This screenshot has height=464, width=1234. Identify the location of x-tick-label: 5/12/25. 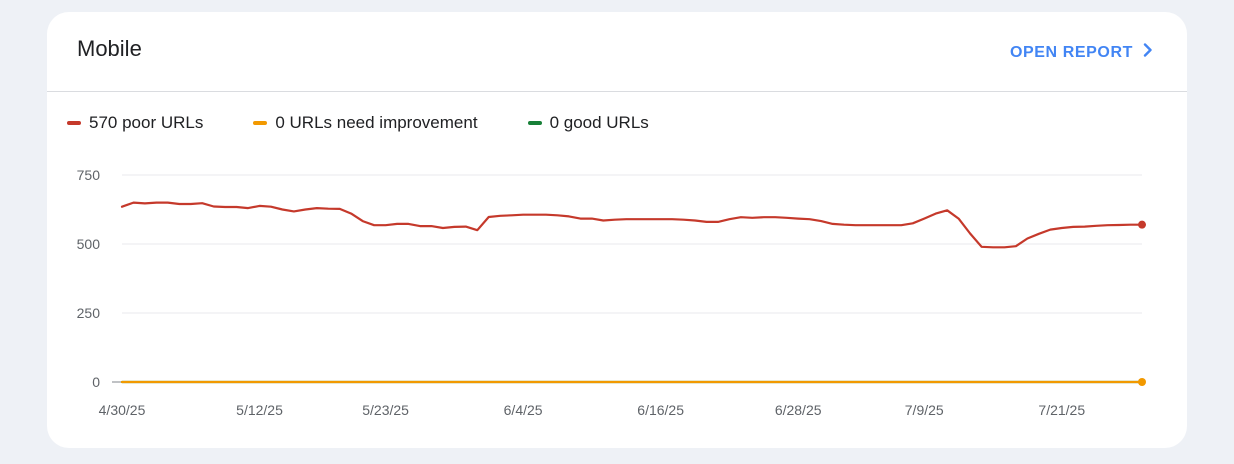
(259, 410).